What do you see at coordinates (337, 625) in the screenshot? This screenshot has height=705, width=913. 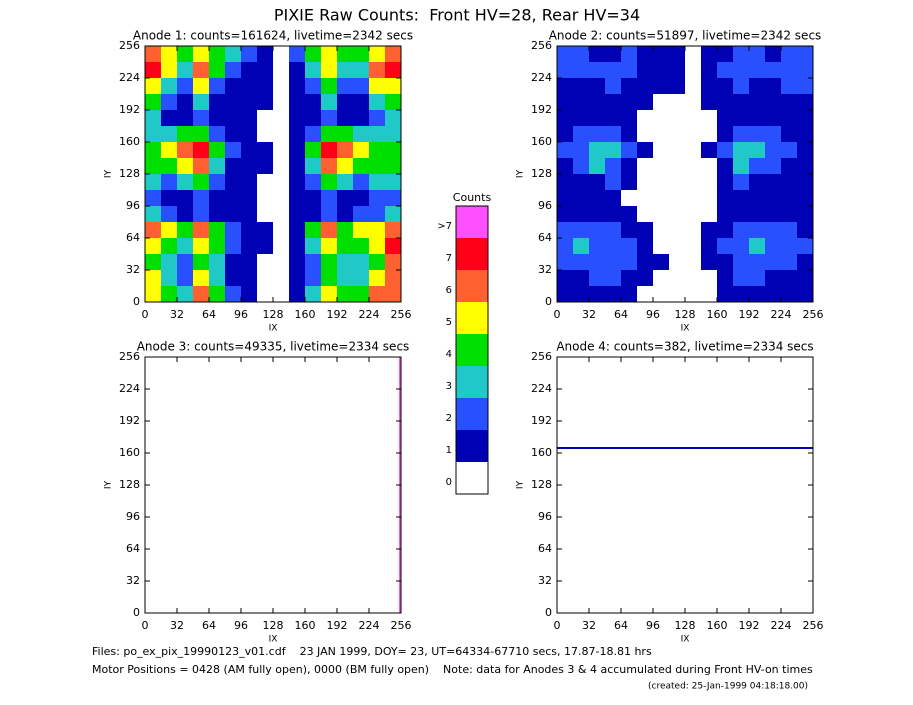 I see `x-tick-label: 192` at bounding box center [337, 625].